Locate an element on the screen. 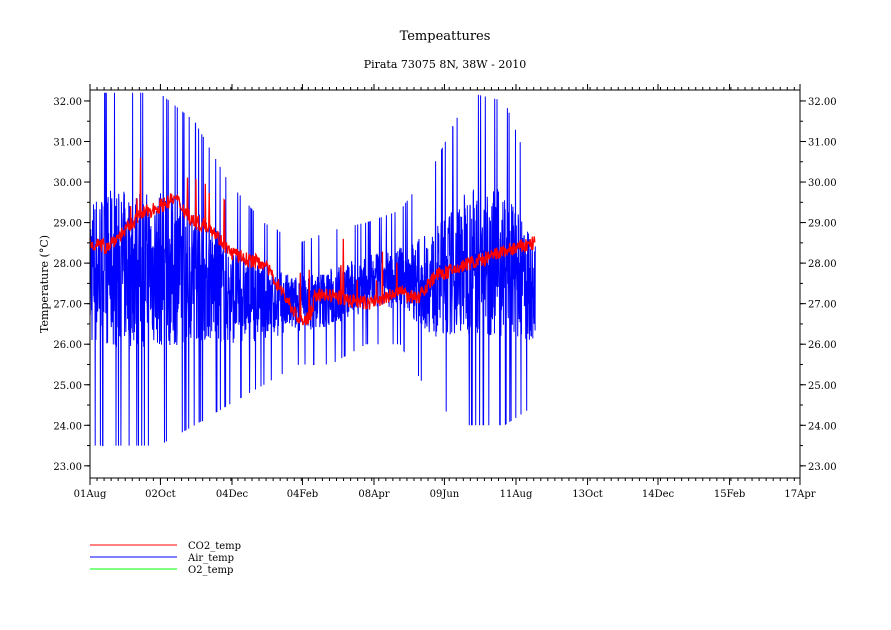 This screenshot has height=630, width=891. y-tick-label-right: 28.00 is located at coordinates (822, 264).